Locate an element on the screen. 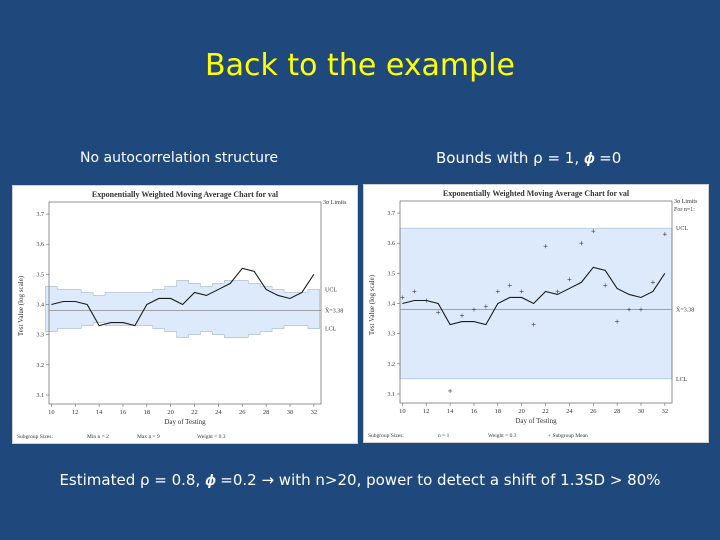 This screenshot has height=540, width=720. limits-sublabel: For n=1: is located at coordinates (684, 210).